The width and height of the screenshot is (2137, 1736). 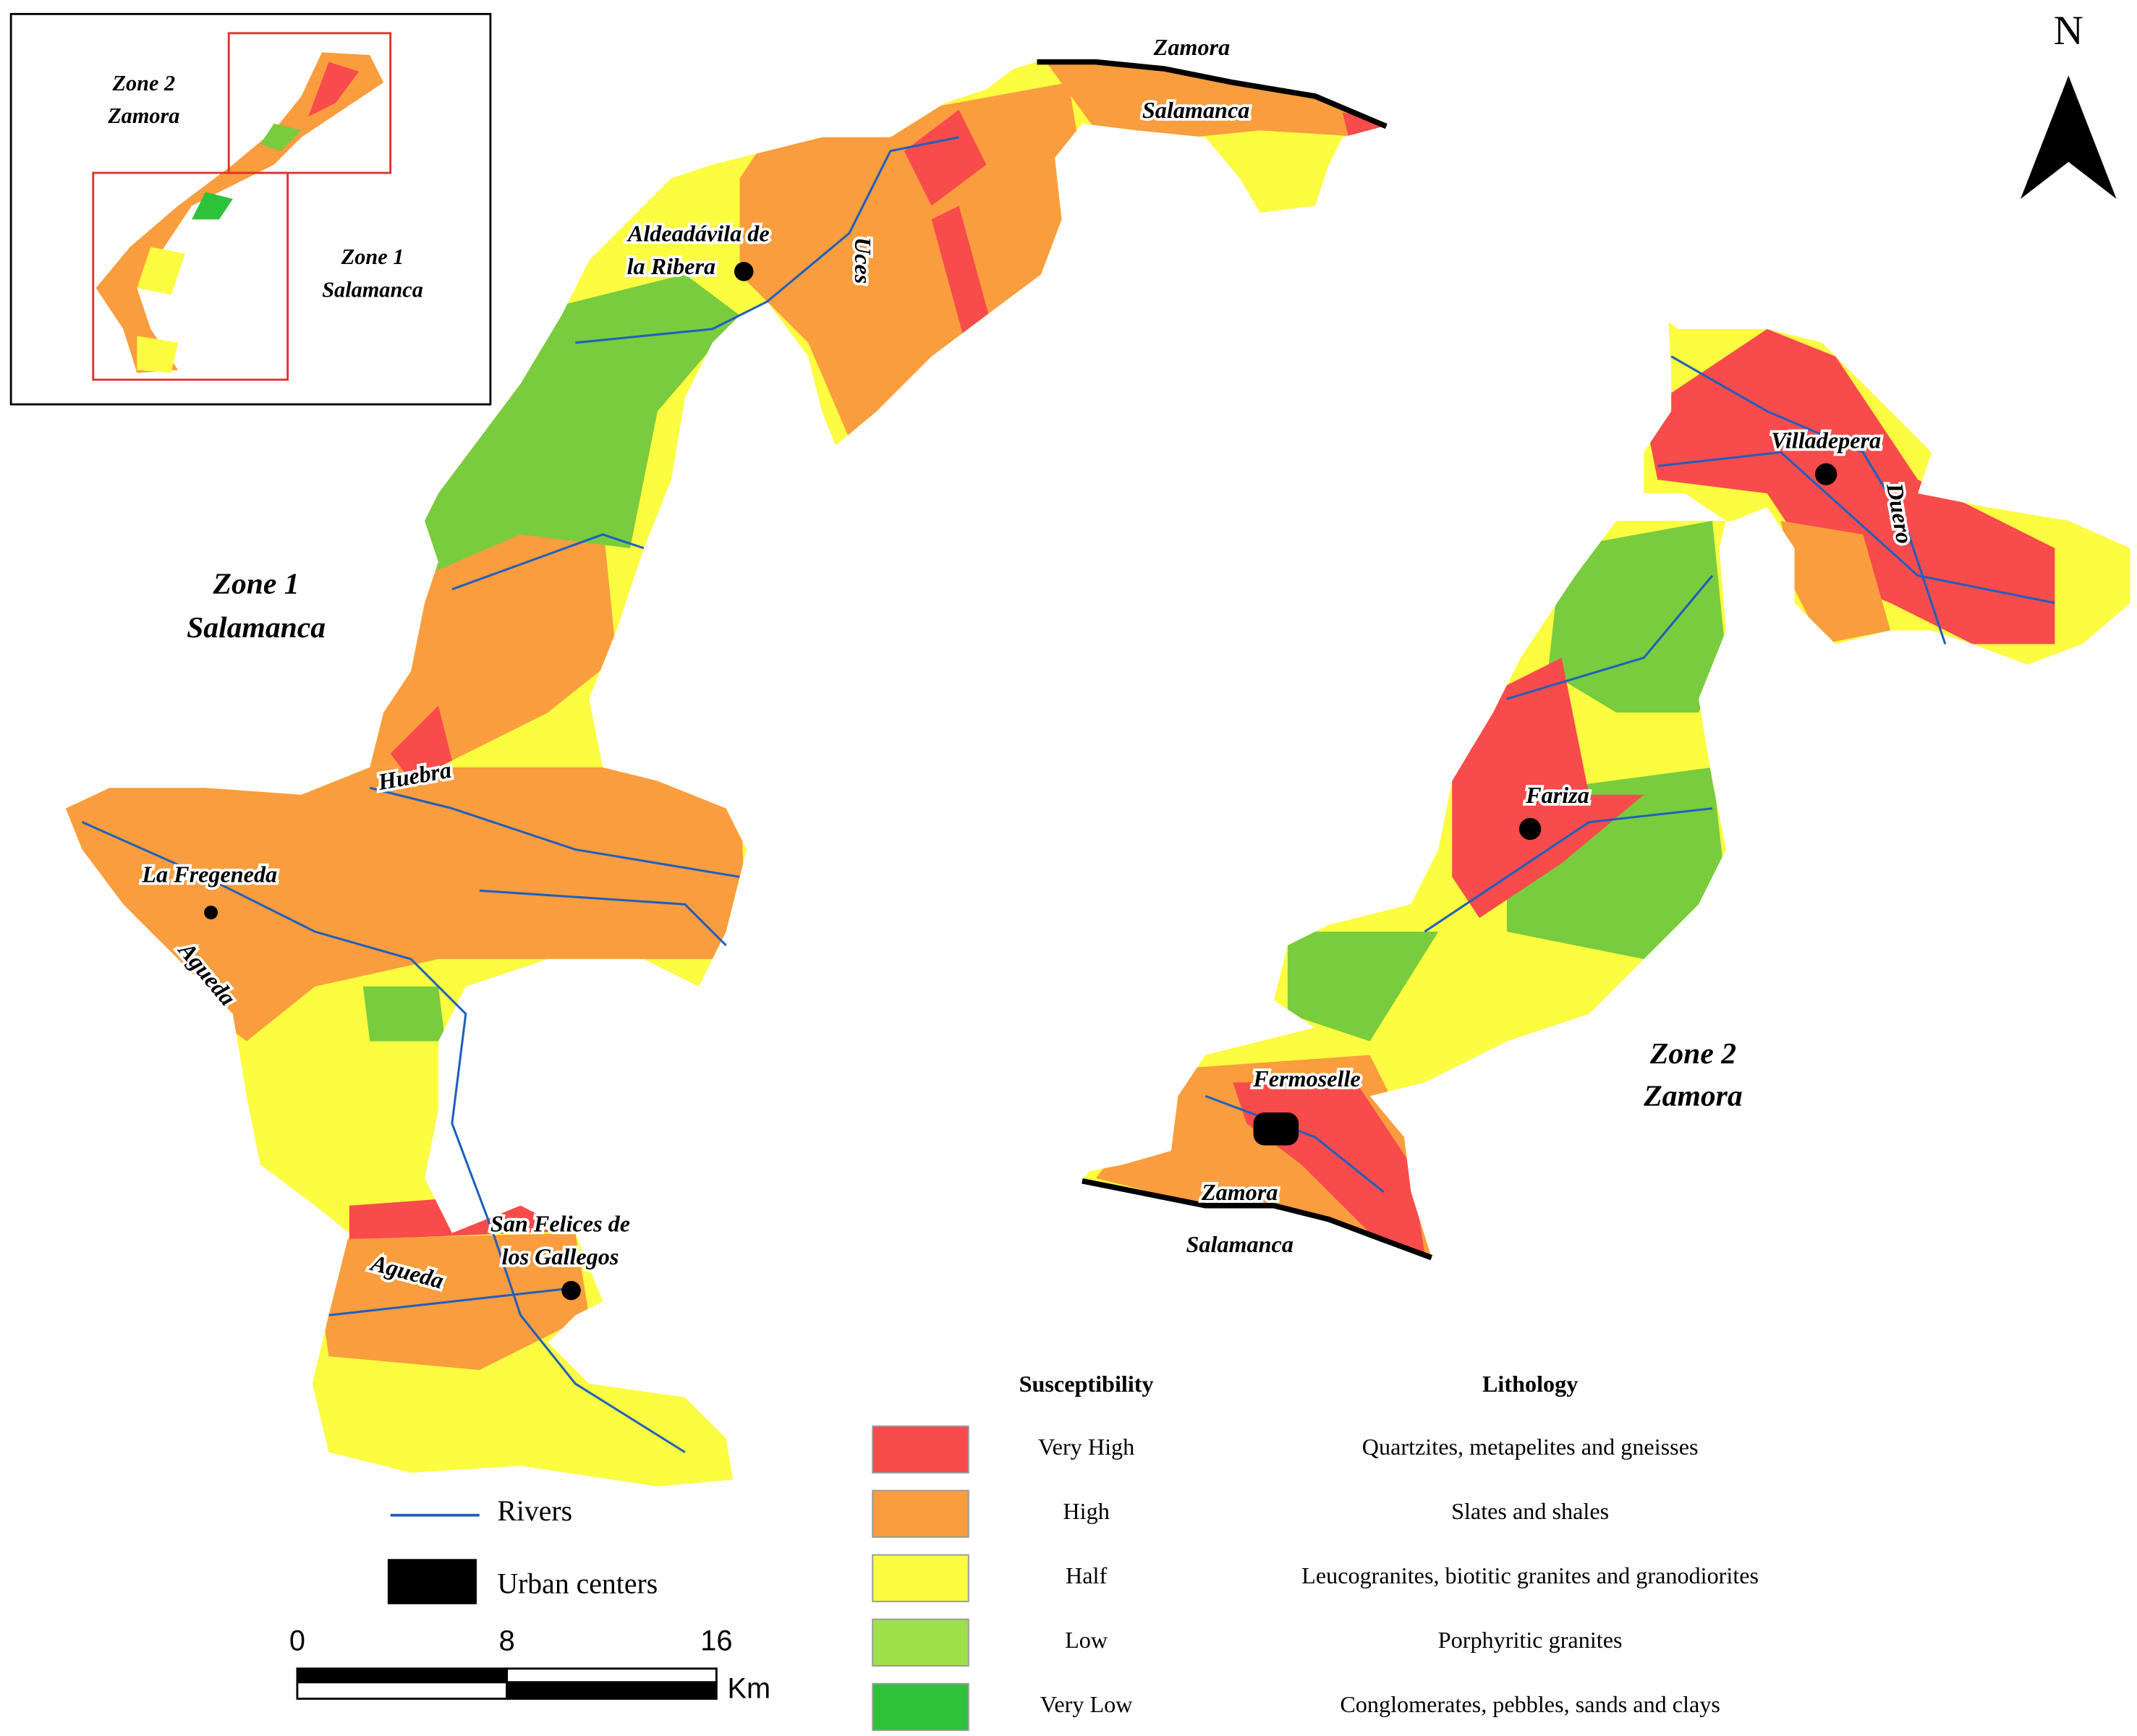 I want to click on legend-heading: Susceptibility, so click(x=1086, y=1384).